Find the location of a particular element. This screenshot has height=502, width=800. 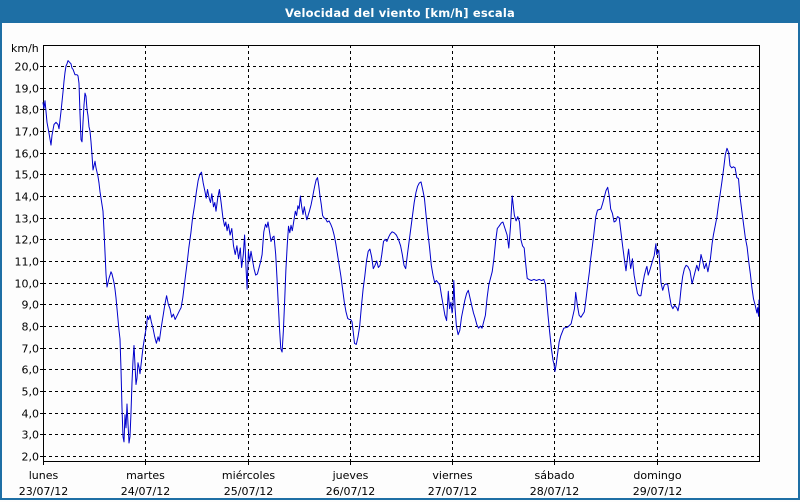

y-tick-label: 11,0 is located at coordinates (27, 262).